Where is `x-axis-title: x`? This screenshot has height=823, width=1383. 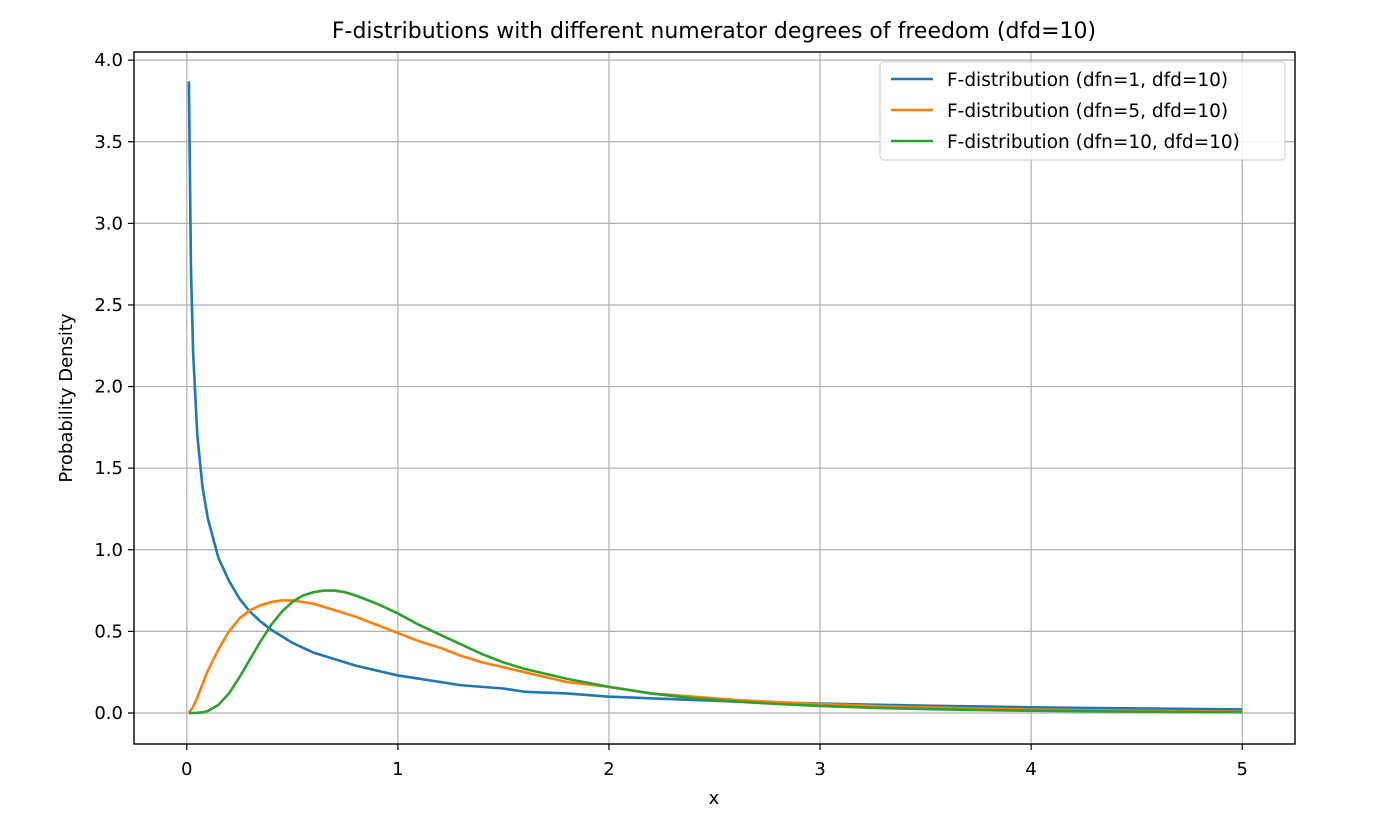
x-axis-title: x is located at coordinates (714, 798).